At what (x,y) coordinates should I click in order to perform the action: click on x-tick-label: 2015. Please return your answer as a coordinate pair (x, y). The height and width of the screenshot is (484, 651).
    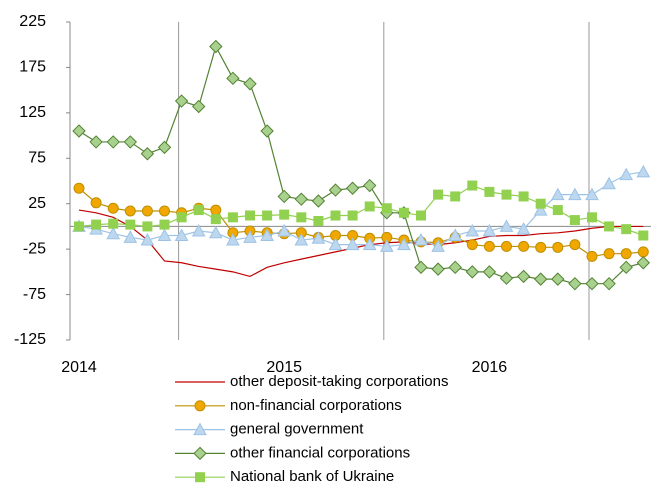
    Looking at the image, I should click on (284, 367).